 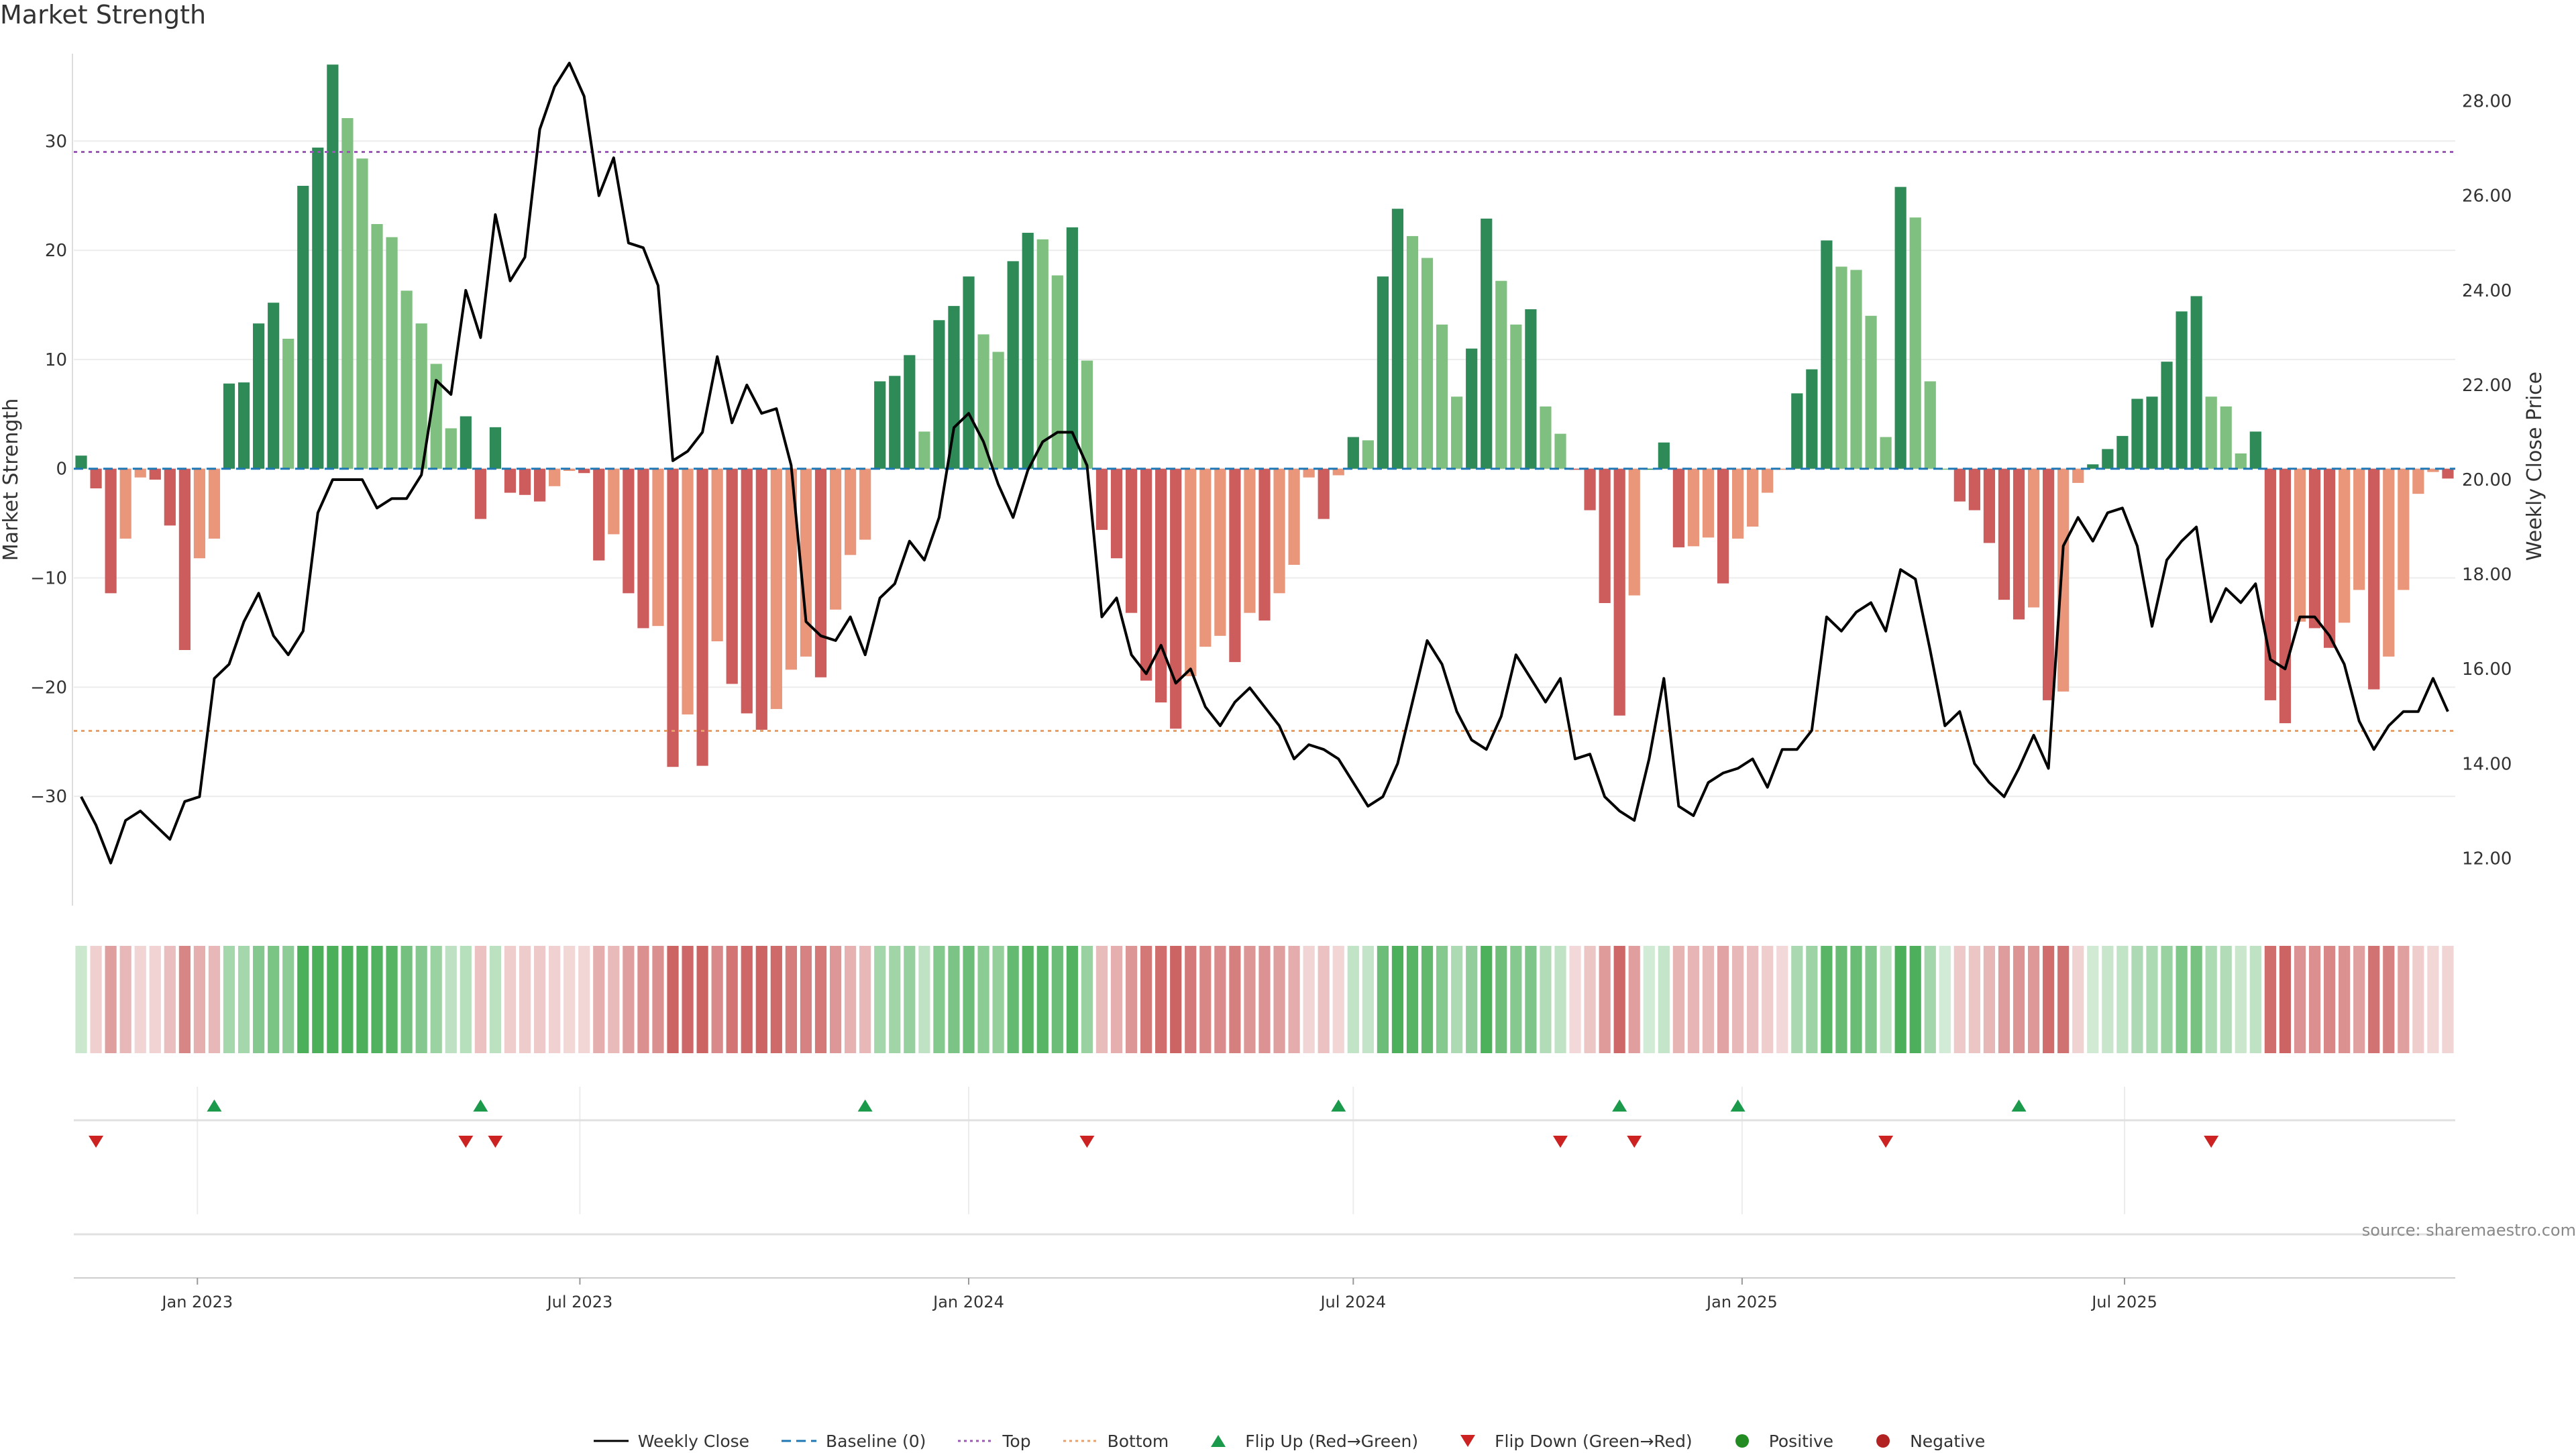 What do you see at coordinates (2123, 1302) in the screenshot?
I see `x-tick-label: Jul 2025` at bounding box center [2123, 1302].